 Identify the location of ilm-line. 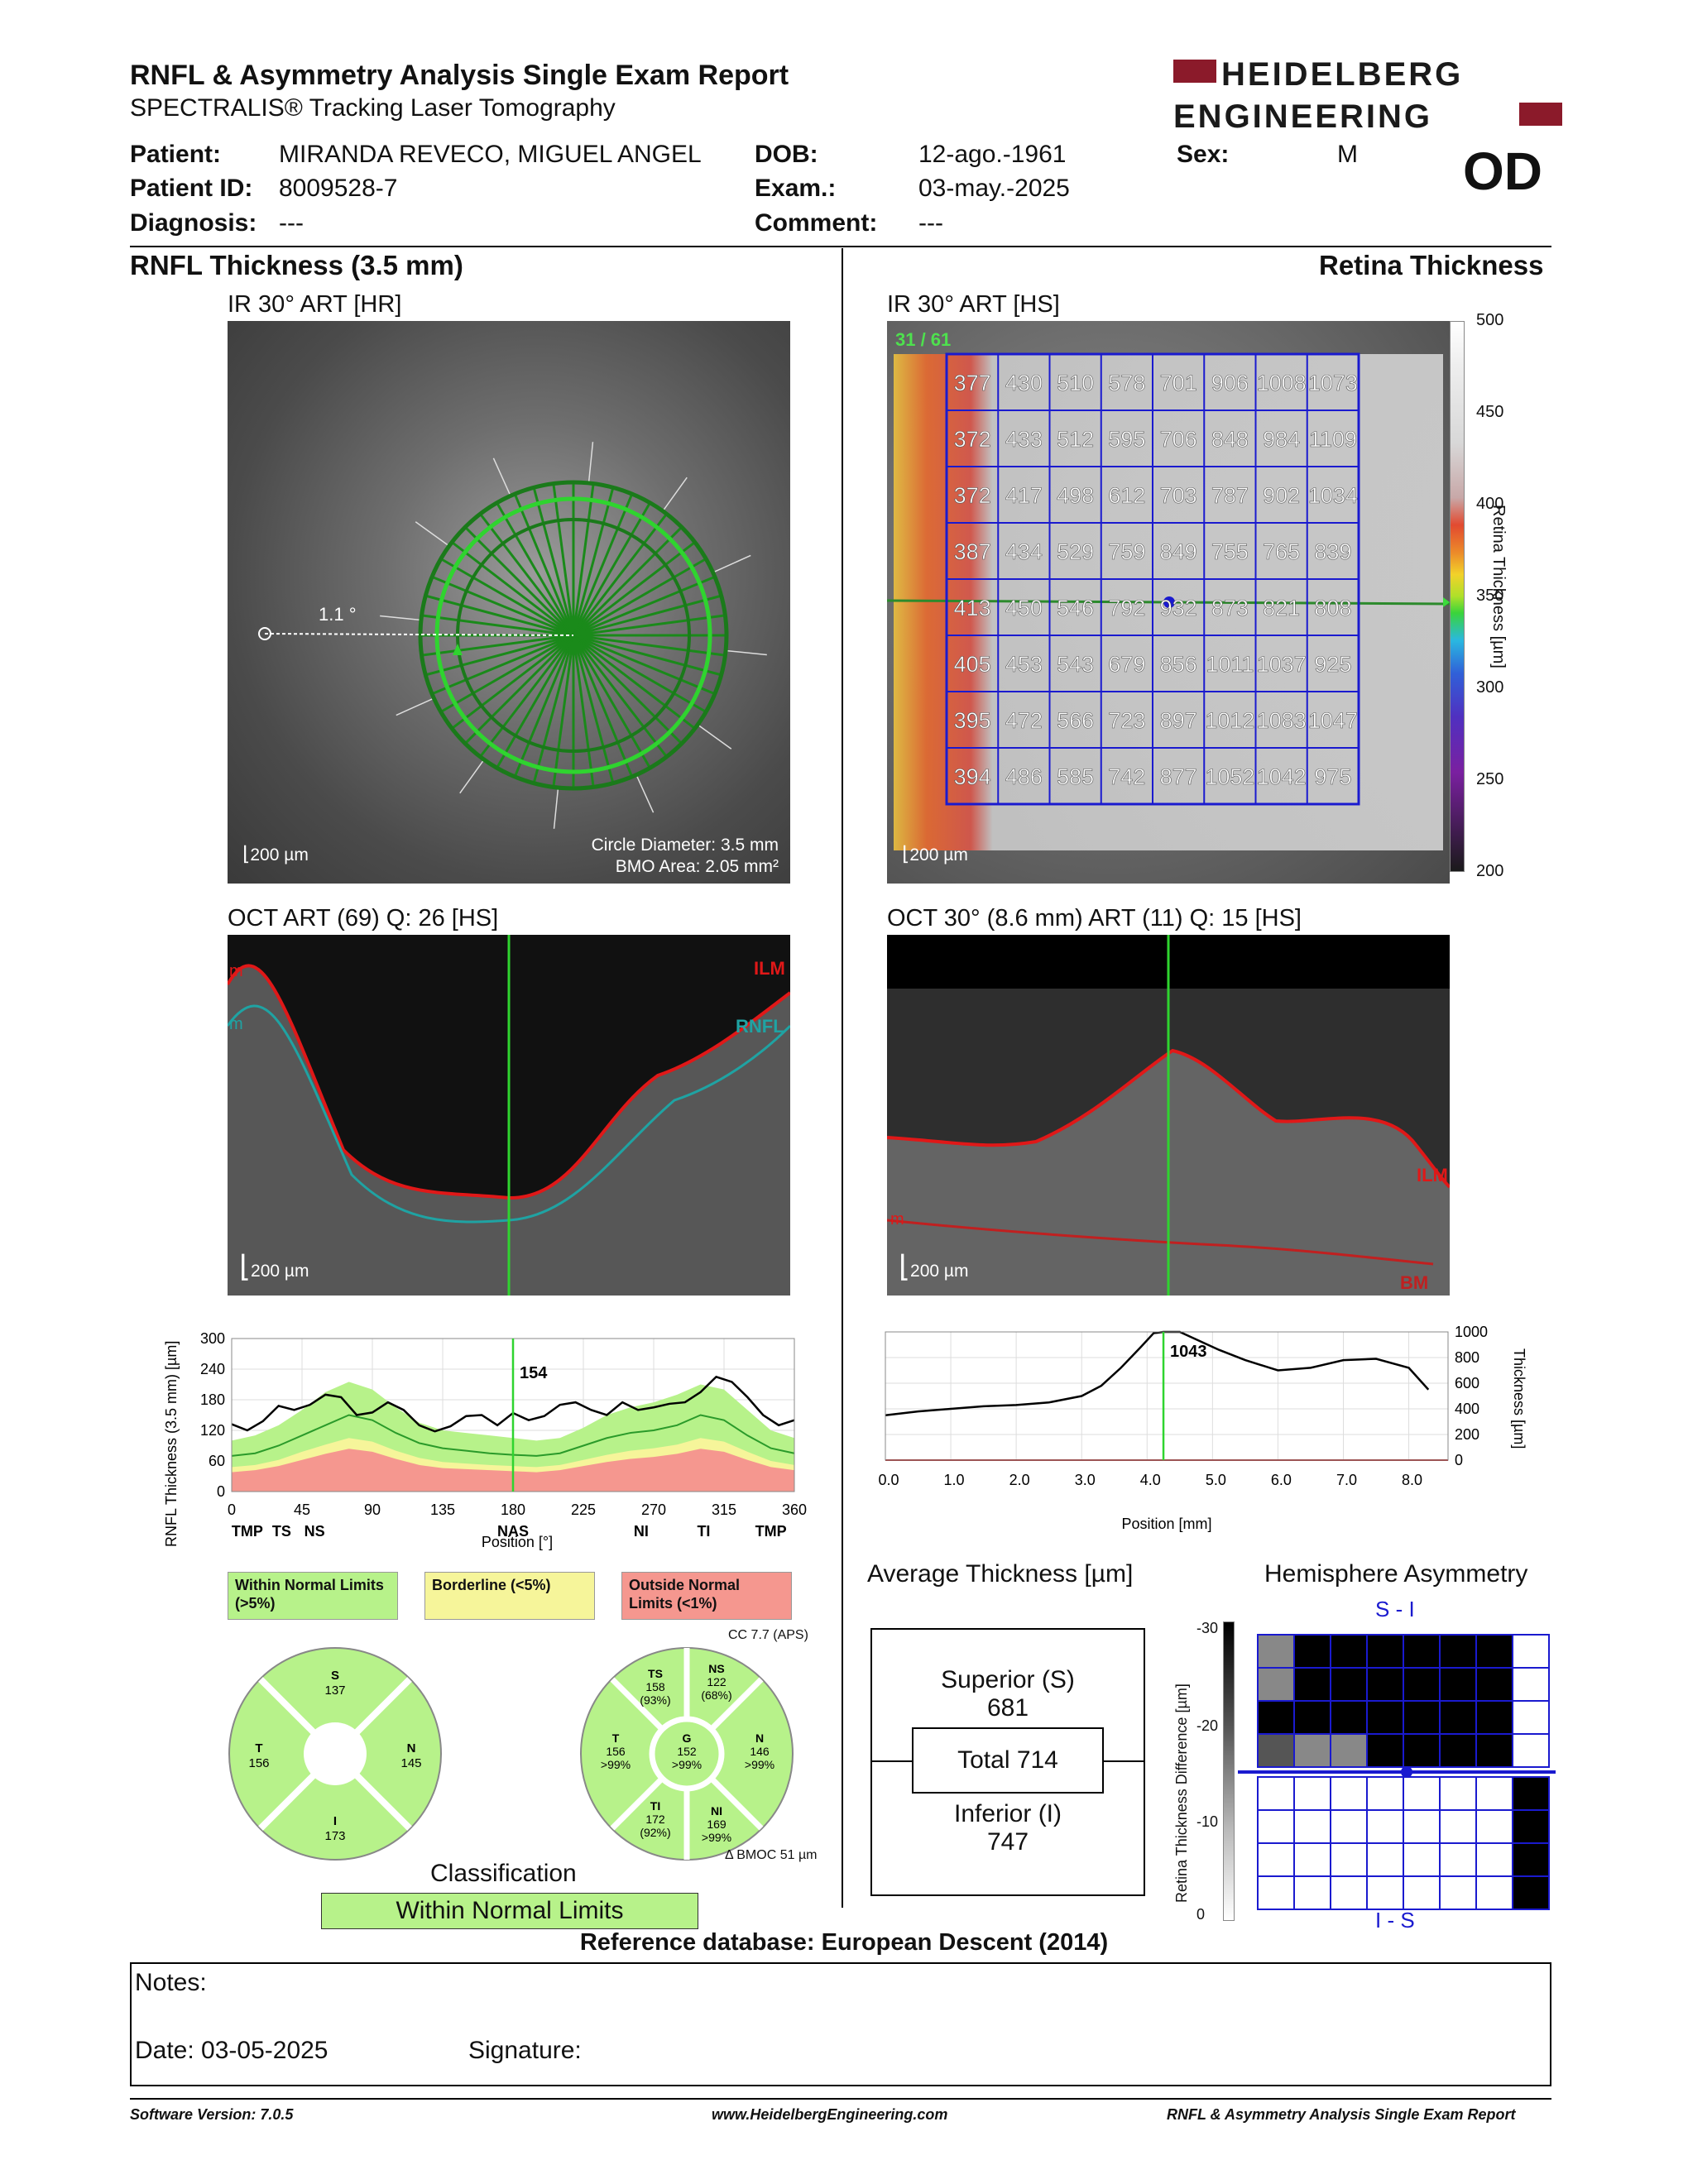
(509, 1082).